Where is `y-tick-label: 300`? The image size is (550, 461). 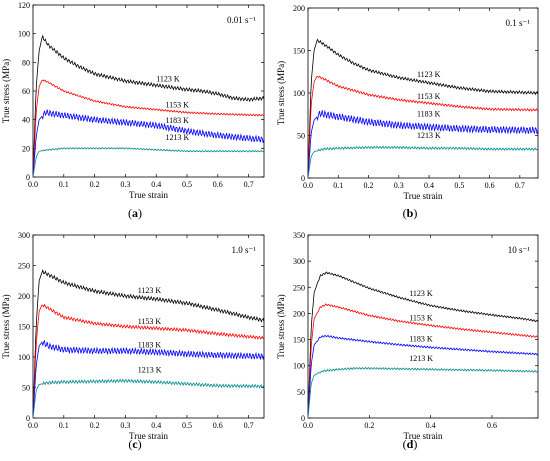
y-tick-label: 300 is located at coordinates (299, 261).